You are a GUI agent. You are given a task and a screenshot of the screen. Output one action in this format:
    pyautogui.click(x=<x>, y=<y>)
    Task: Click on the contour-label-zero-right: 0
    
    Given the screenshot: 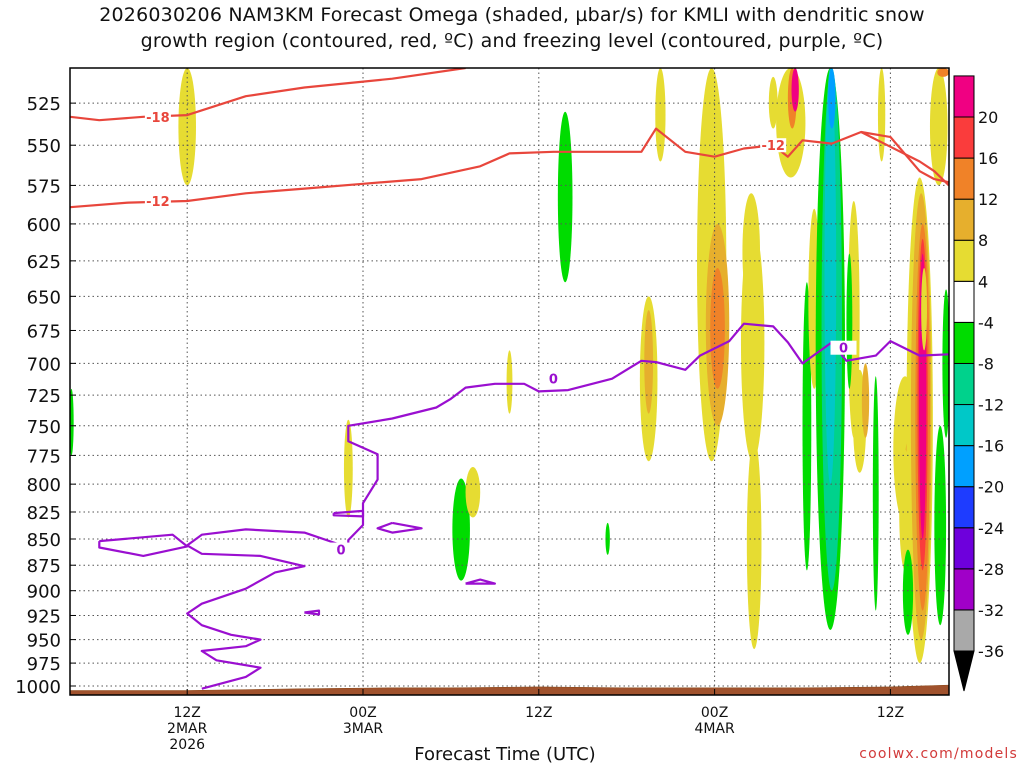 What is the action you would take?
    pyautogui.click(x=843, y=349)
    